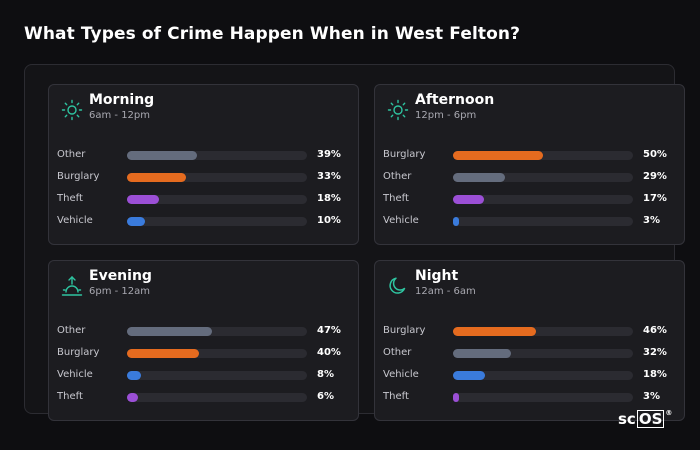  Describe the element at coordinates (120, 115) in the screenshot. I see `card-time-range: 6am - 12pm` at that location.